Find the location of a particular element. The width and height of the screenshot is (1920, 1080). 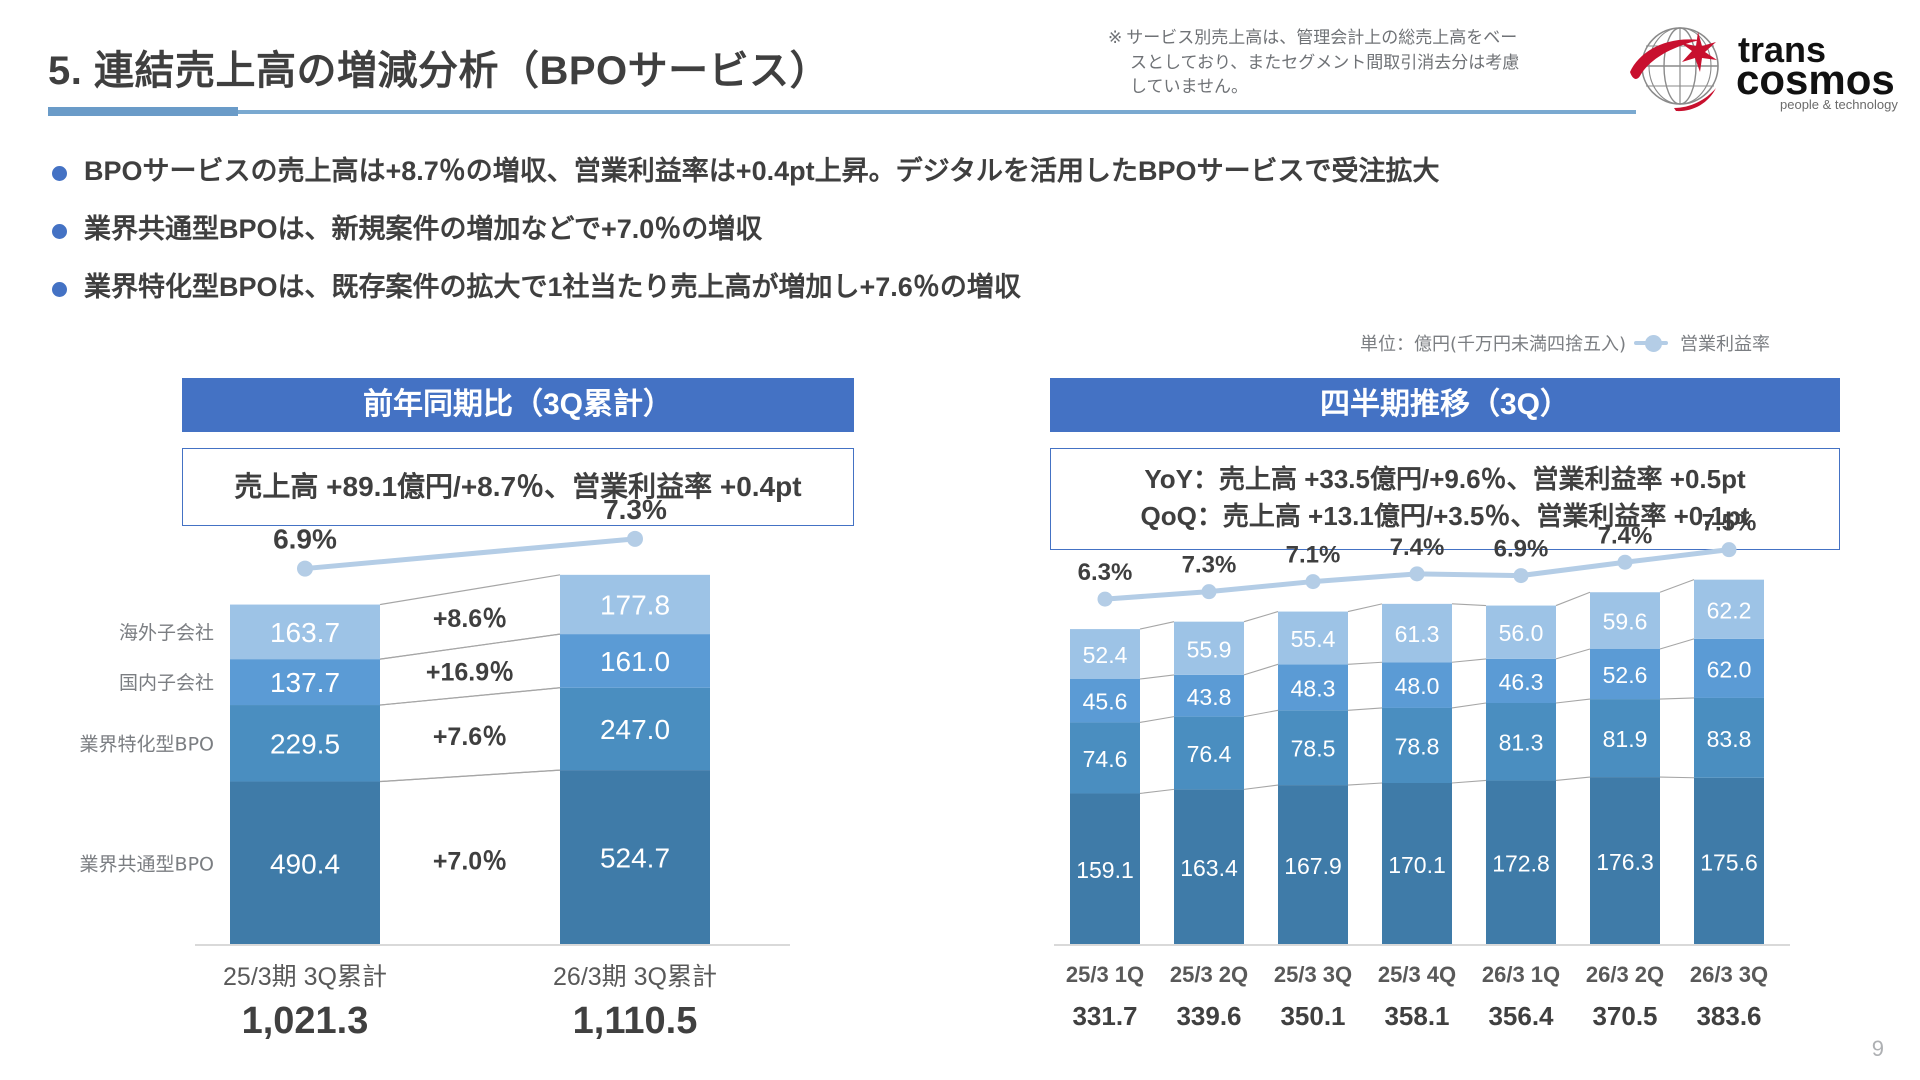

x-axis-total: 1,110.5 is located at coordinates (635, 1021).